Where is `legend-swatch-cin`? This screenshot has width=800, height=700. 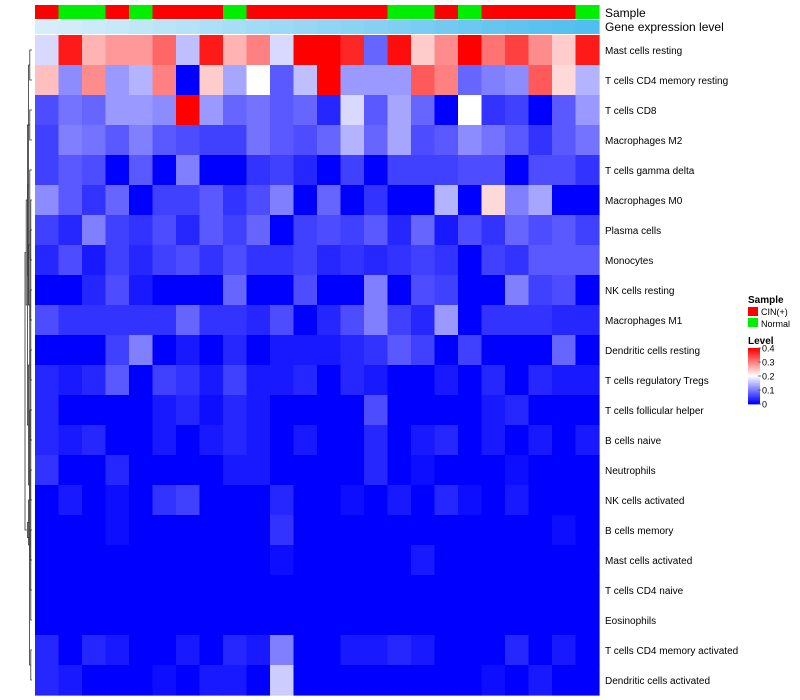 legend-swatch-cin is located at coordinates (753, 311).